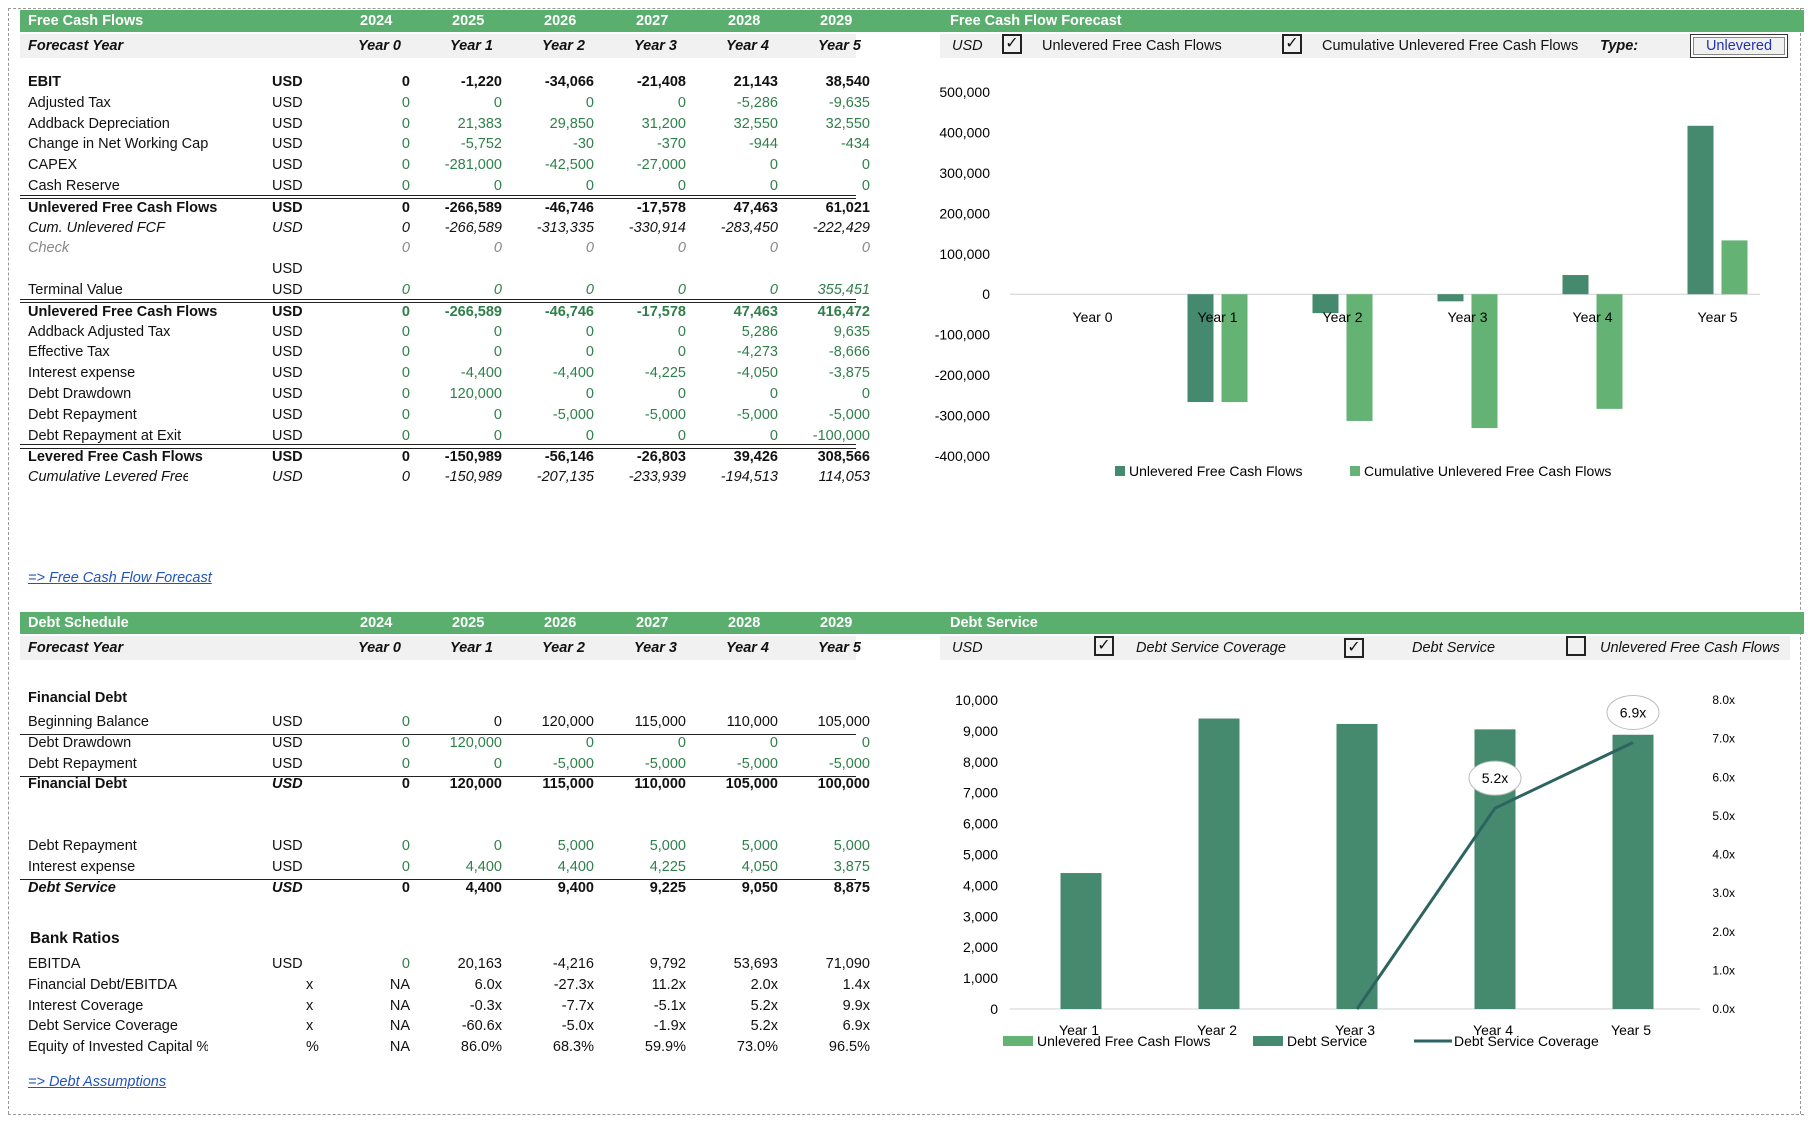  I want to click on row-value: -56,146, so click(569, 457).